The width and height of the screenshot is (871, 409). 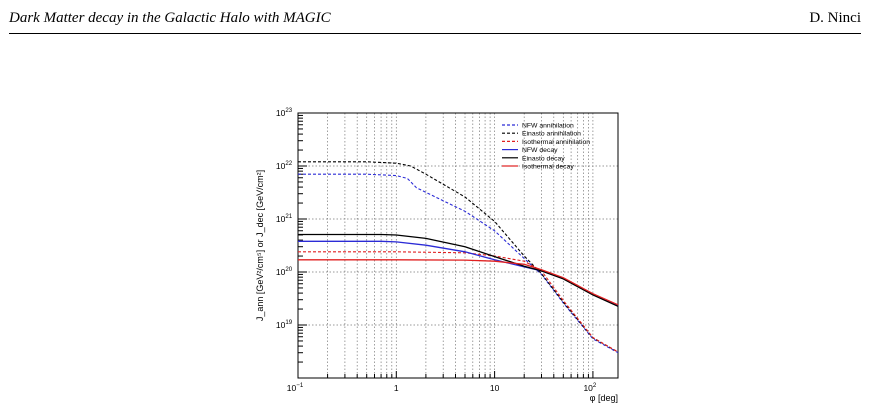 What do you see at coordinates (295, 387) in the screenshot?
I see `x-tick-label: 10⁻¹` at bounding box center [295, 387].